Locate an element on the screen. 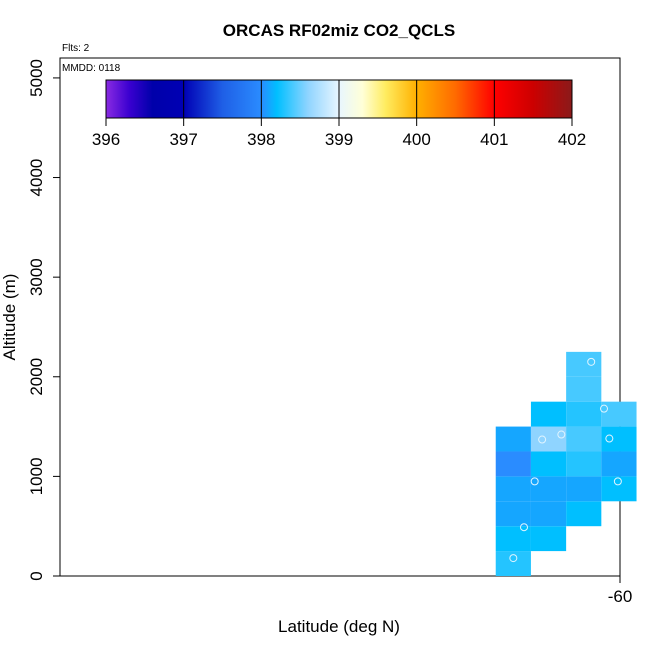  colorbar-tick-label: 396 is located at coordinates (106, 139).